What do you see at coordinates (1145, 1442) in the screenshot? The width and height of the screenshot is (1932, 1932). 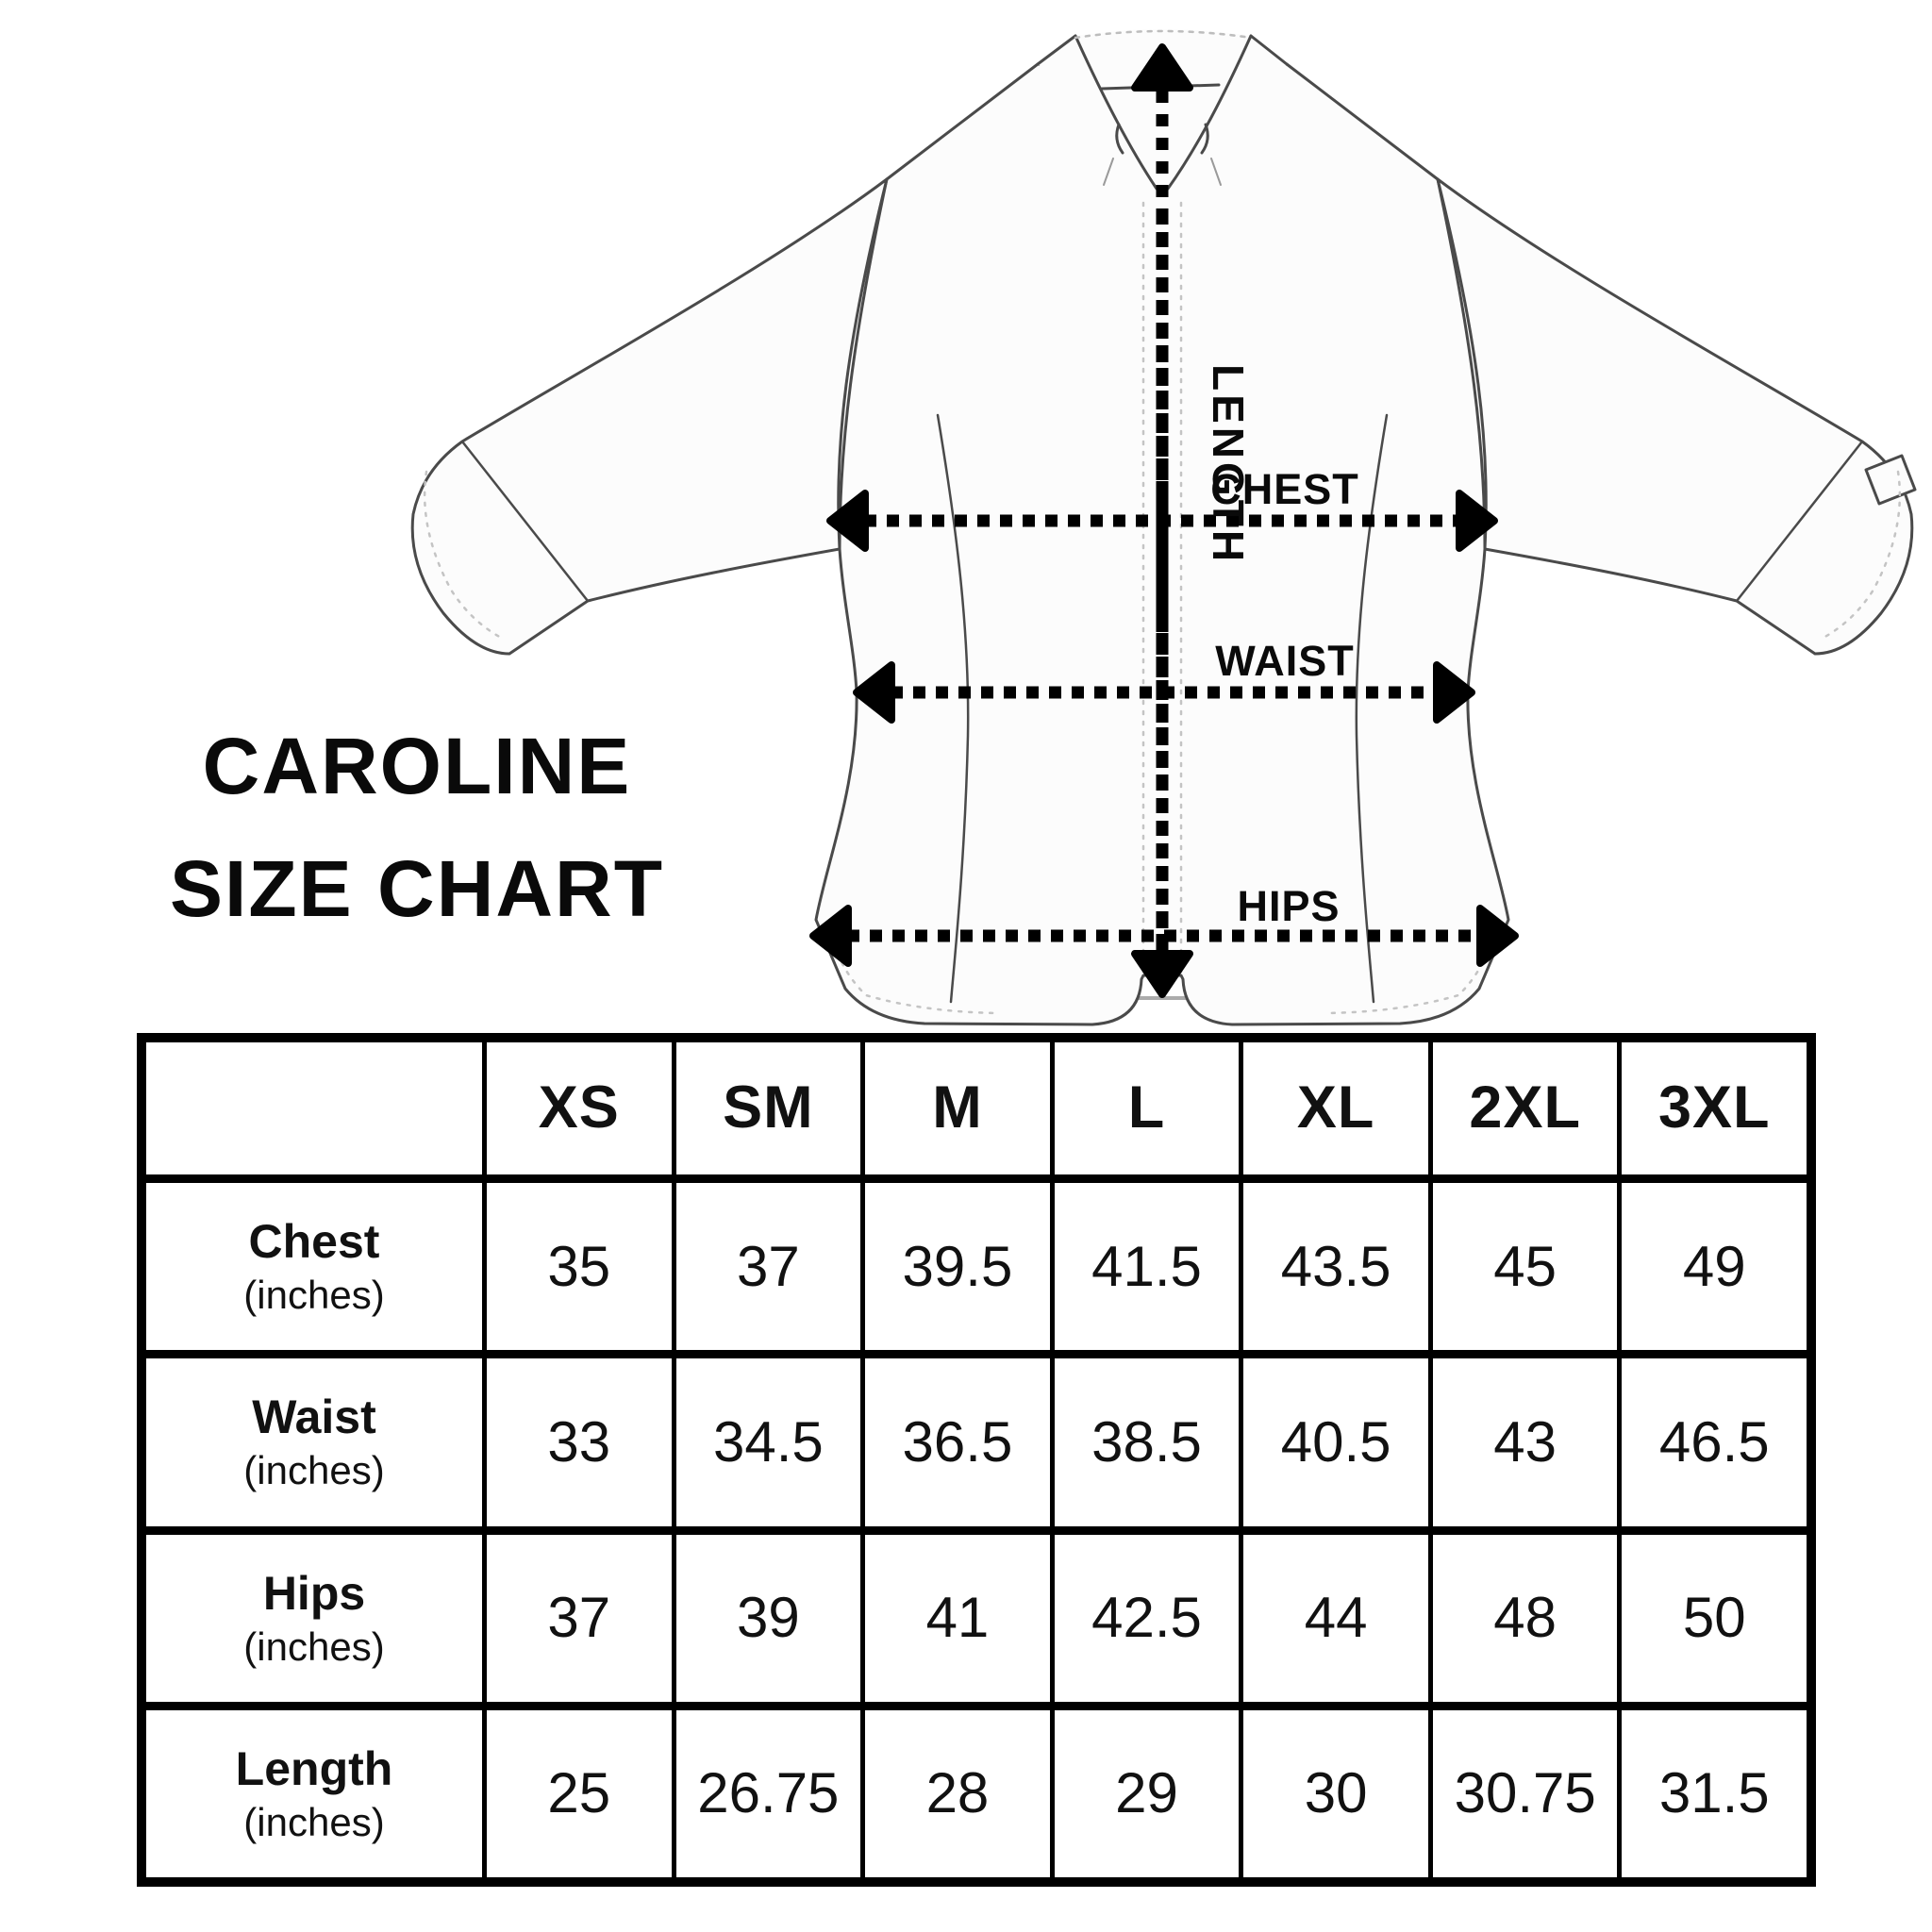 I see `value-cell: 38.5` at bounding box center [1145, 1442].